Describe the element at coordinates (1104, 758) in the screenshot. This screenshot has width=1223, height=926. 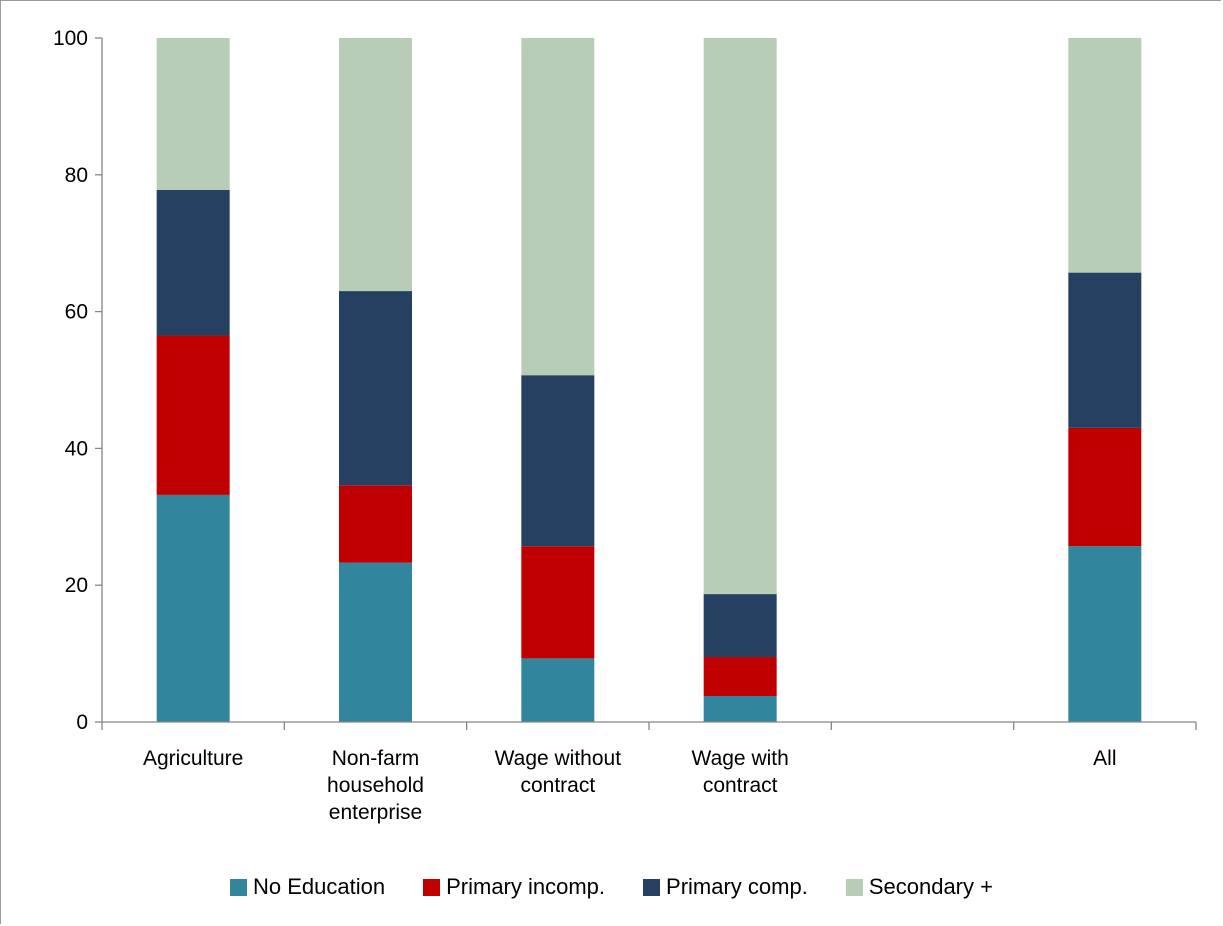
I see `x-category-label: All` at that location.